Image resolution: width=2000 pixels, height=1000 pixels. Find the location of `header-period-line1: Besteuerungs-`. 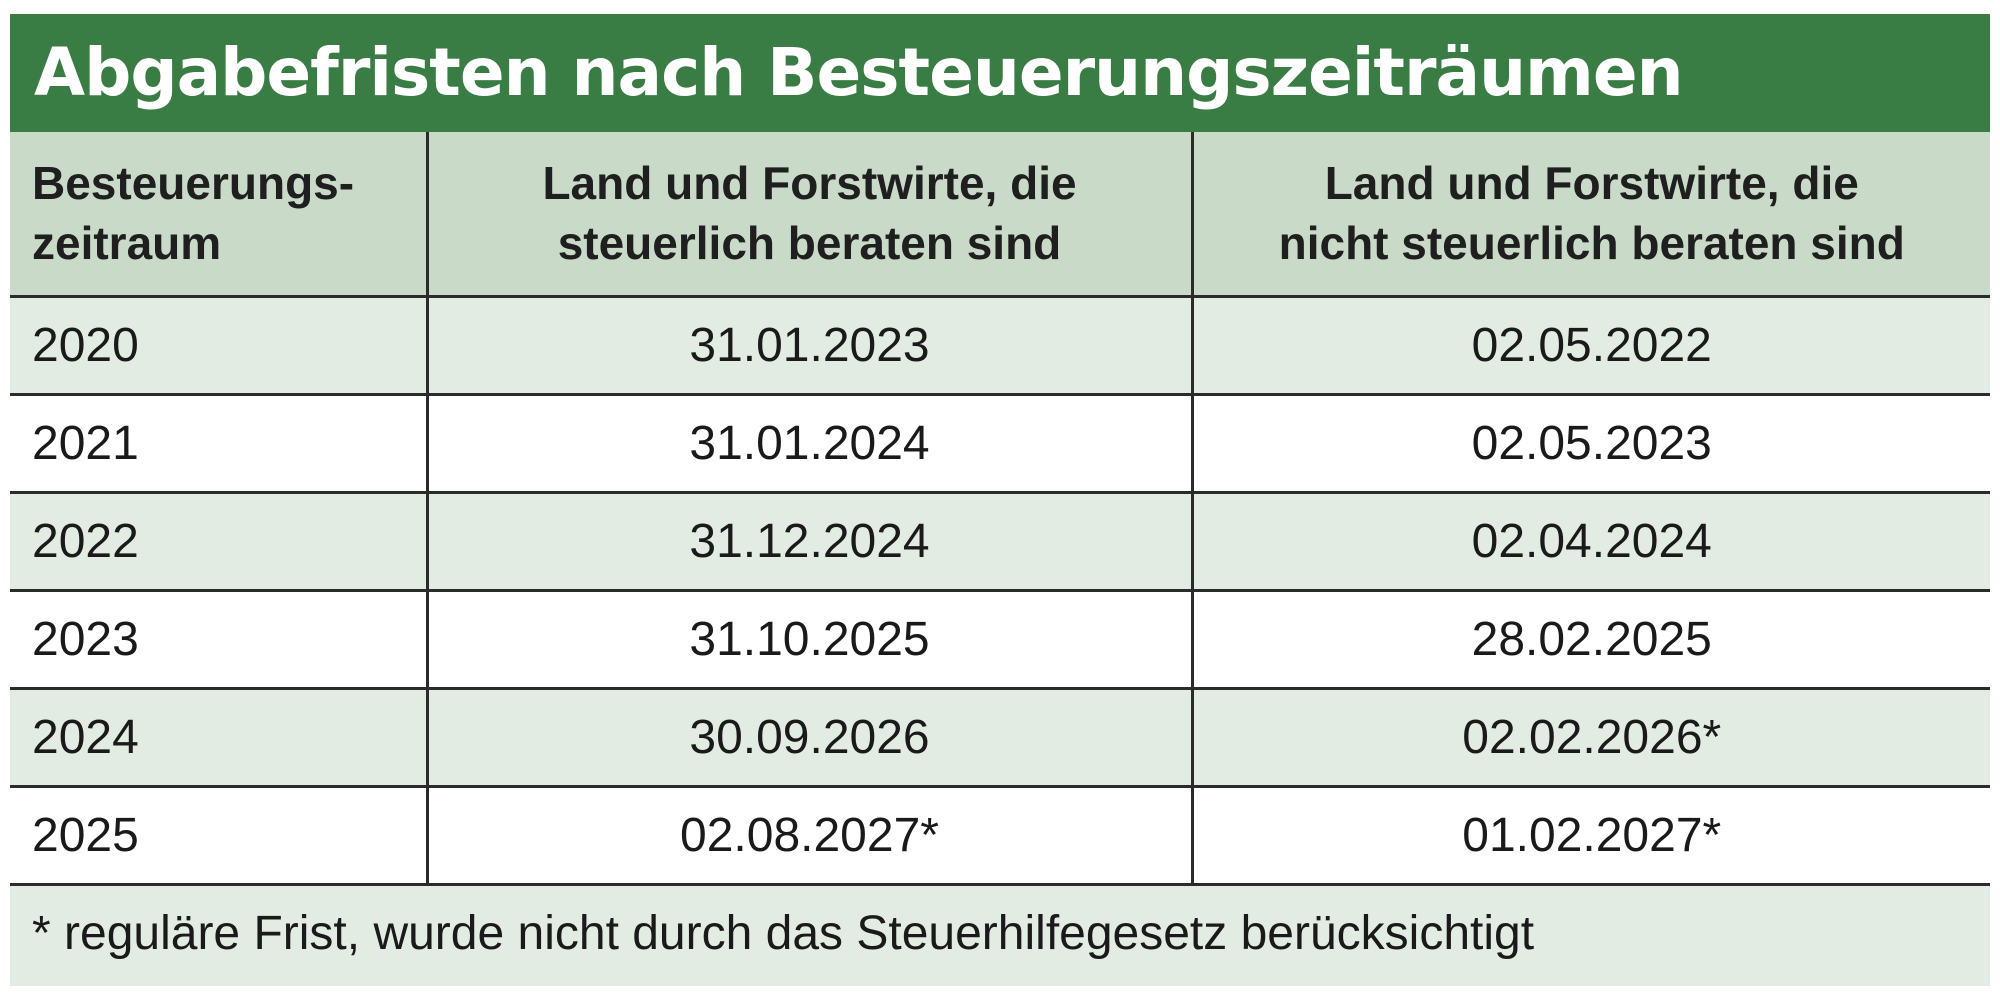

header-period-line1: Besteuerungs- is located at coordinates (193, 183).